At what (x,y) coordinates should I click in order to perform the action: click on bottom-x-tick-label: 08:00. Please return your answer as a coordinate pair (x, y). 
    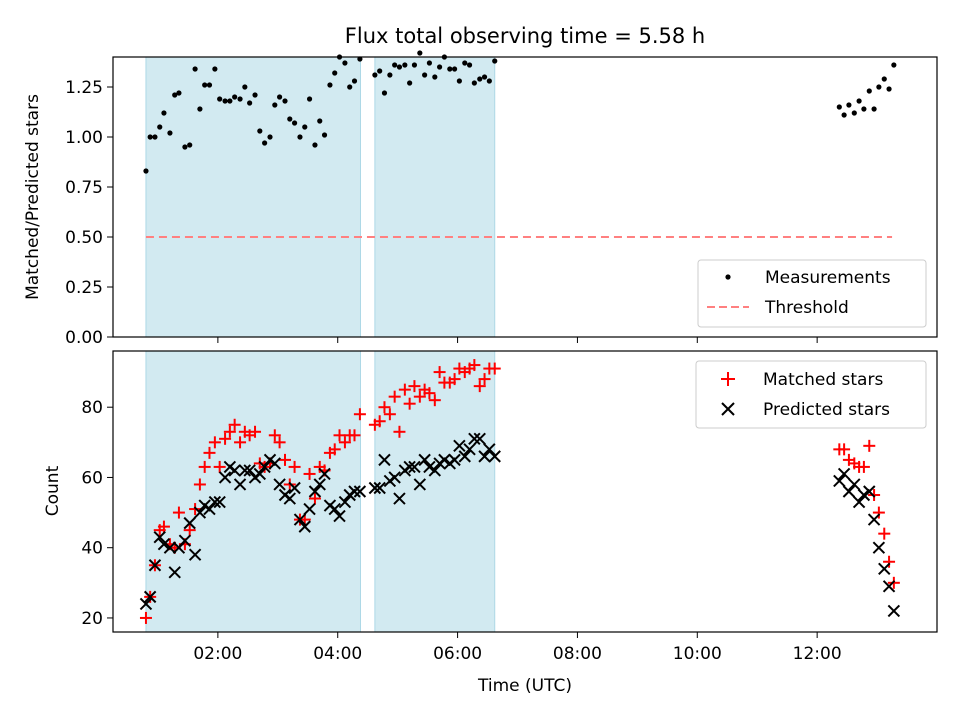
    Looking at the image, I should click on (577, 654).